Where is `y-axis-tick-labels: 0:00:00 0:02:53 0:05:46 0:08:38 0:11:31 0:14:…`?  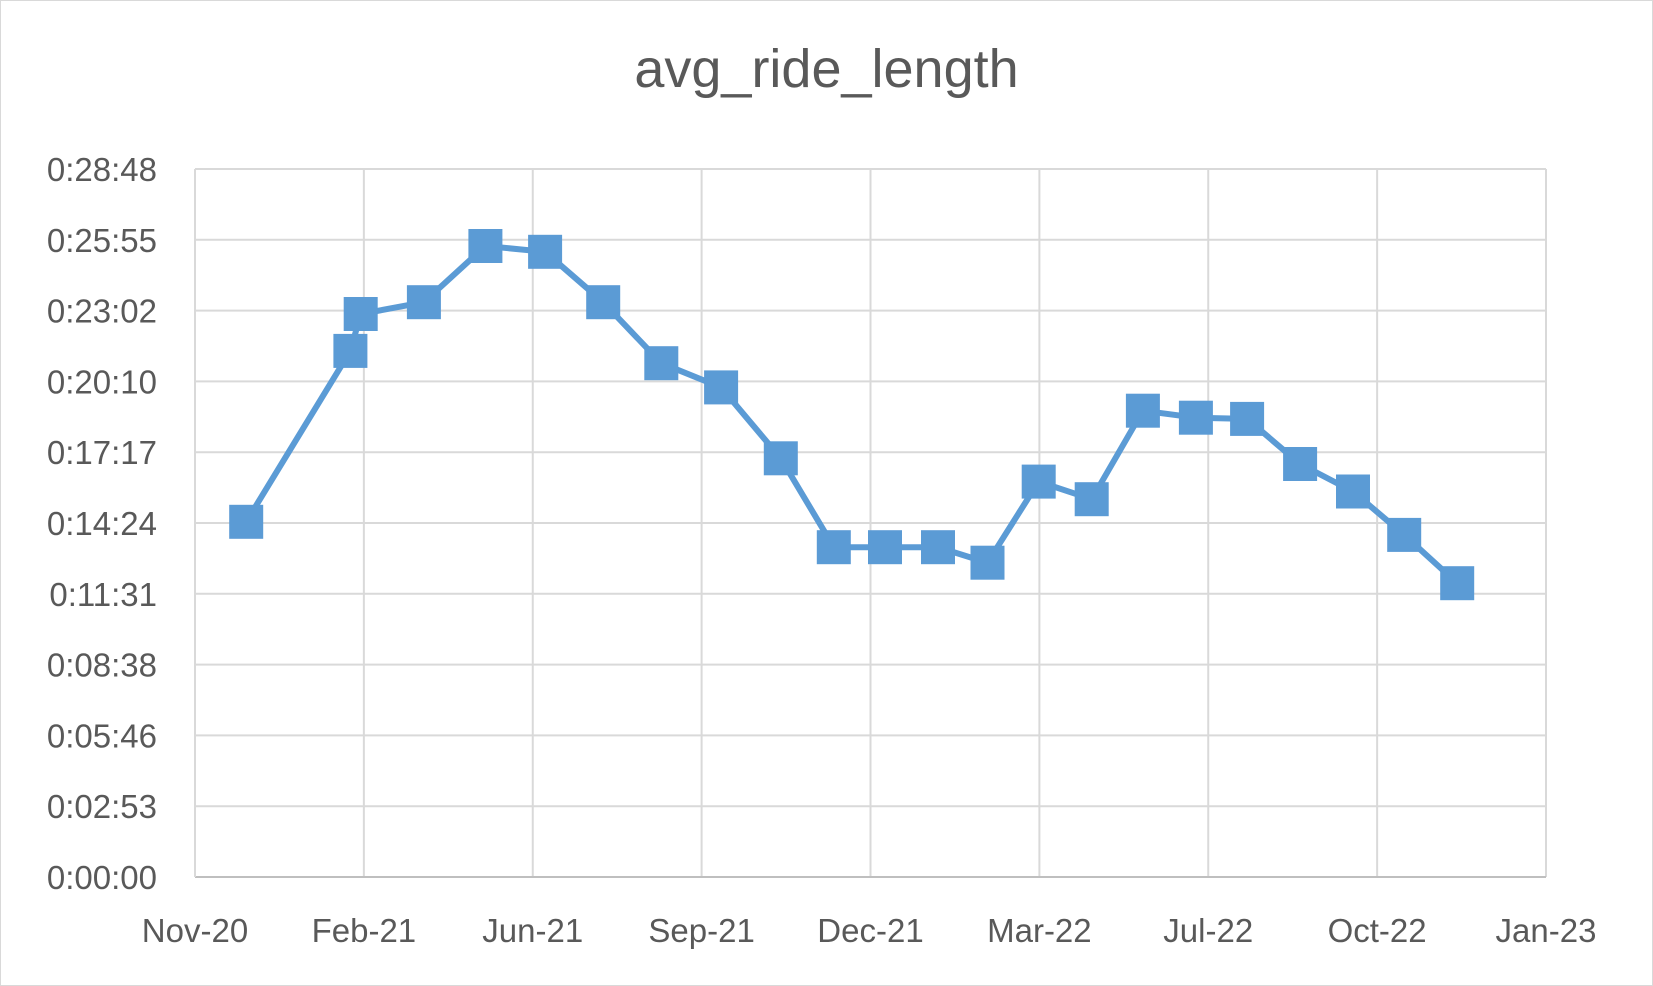 y-axis-tick-labels: 0:00:00 0:02:53 0:05:46 0:08:38 0:11:31 0:14:… is located at coordinates (102, 523).